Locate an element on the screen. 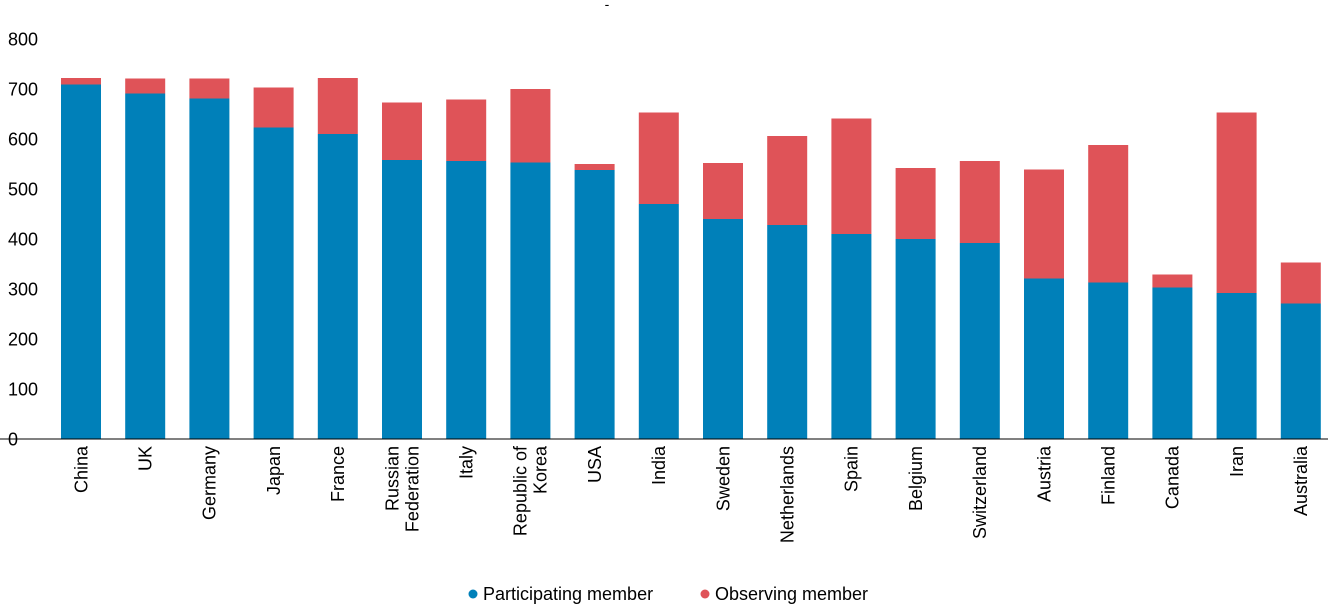  x-tick-label: Japan is located at coordinates (274, 470).